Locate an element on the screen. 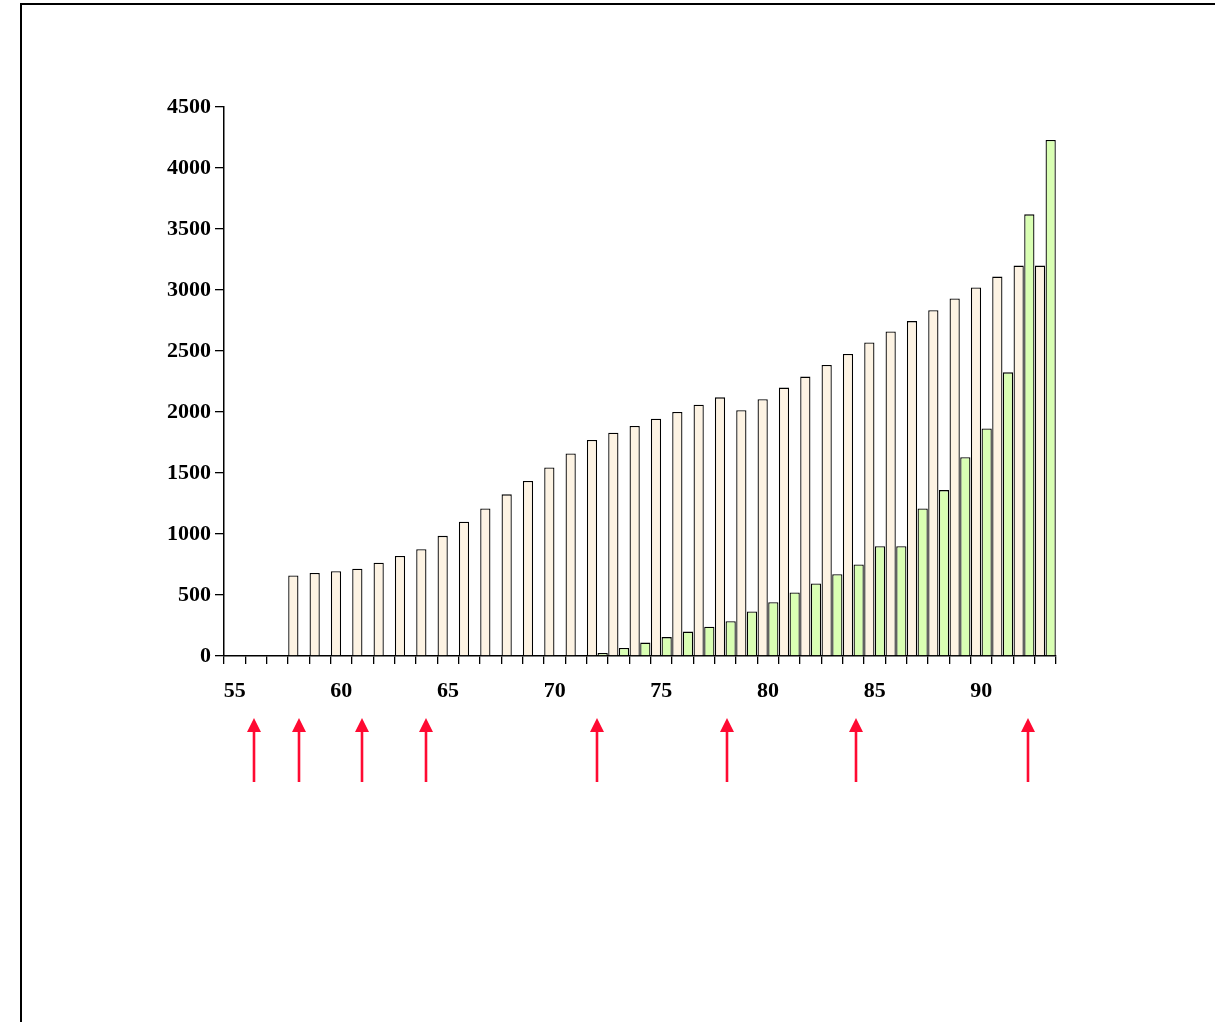 Image resolution: width=1215 pixels, height=1022 pixels. x-tick-label: 75 is located at coordinates (661, 689).